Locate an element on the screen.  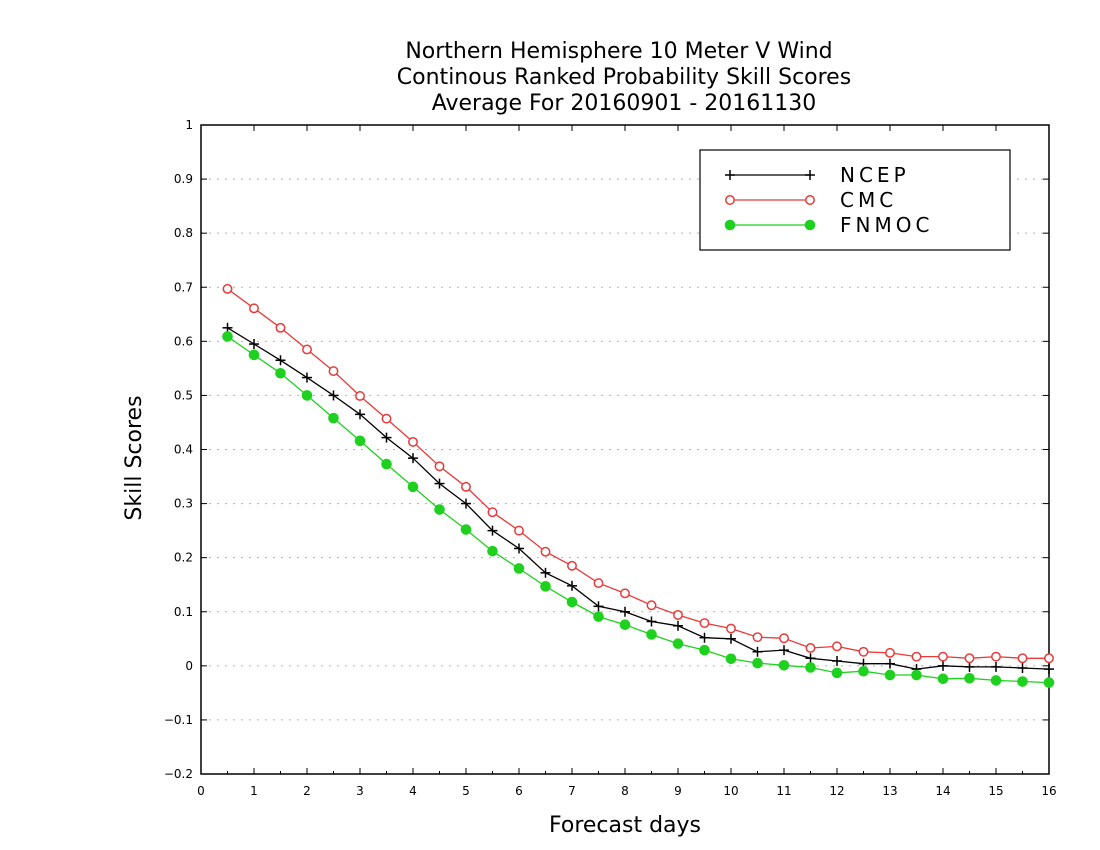
x-tick-label: 0 is located at coordinates (201, 791).